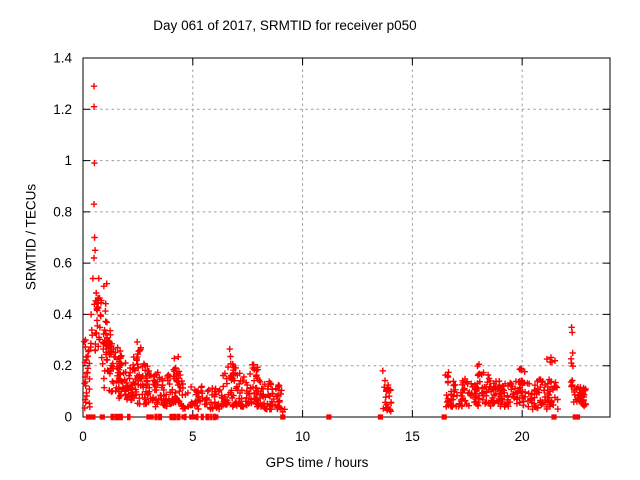 Image resolution: width=640 pixels, height=480 pixels. Describe the element at coordinates (68, 417) in the screenshot. I see `y-tick-label: 0` at that location.